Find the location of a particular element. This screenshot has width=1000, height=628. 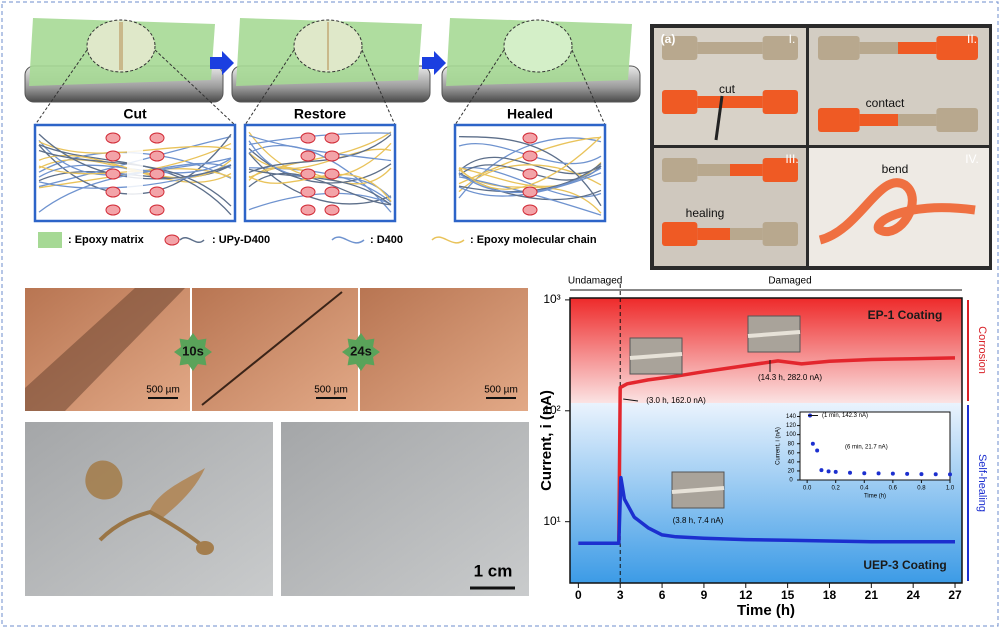

blister is located at coordinates (205, 548).